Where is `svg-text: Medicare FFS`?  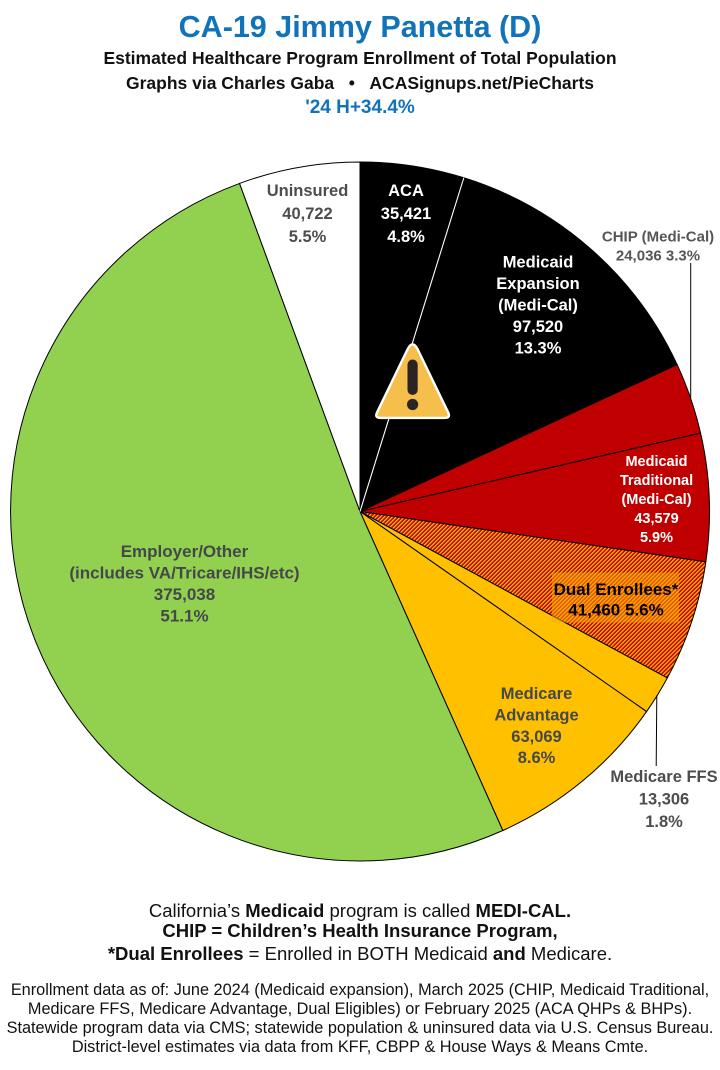
svg-text: Medicare FFS is located at coordinates (663, 777).